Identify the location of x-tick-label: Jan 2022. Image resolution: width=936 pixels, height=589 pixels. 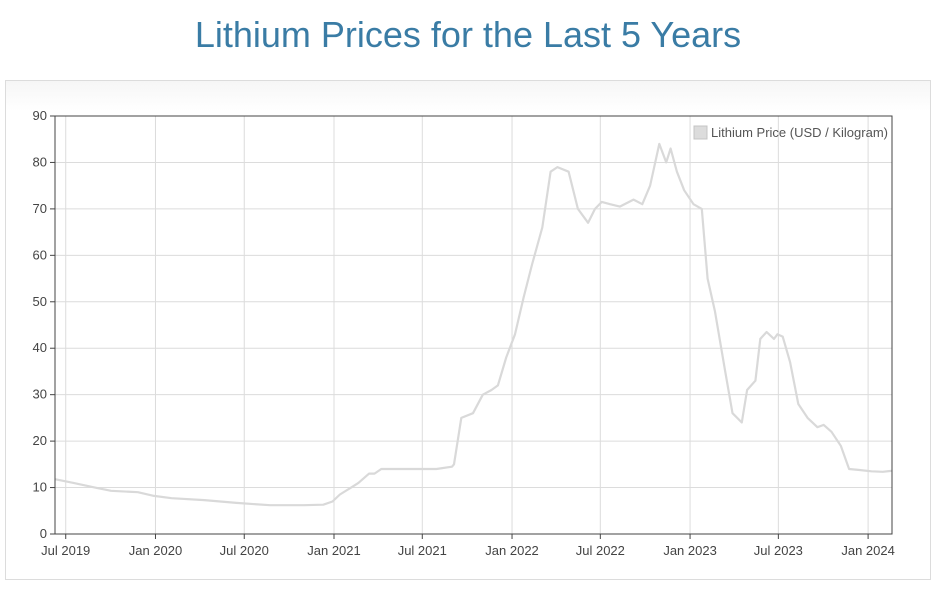
(512, 550).